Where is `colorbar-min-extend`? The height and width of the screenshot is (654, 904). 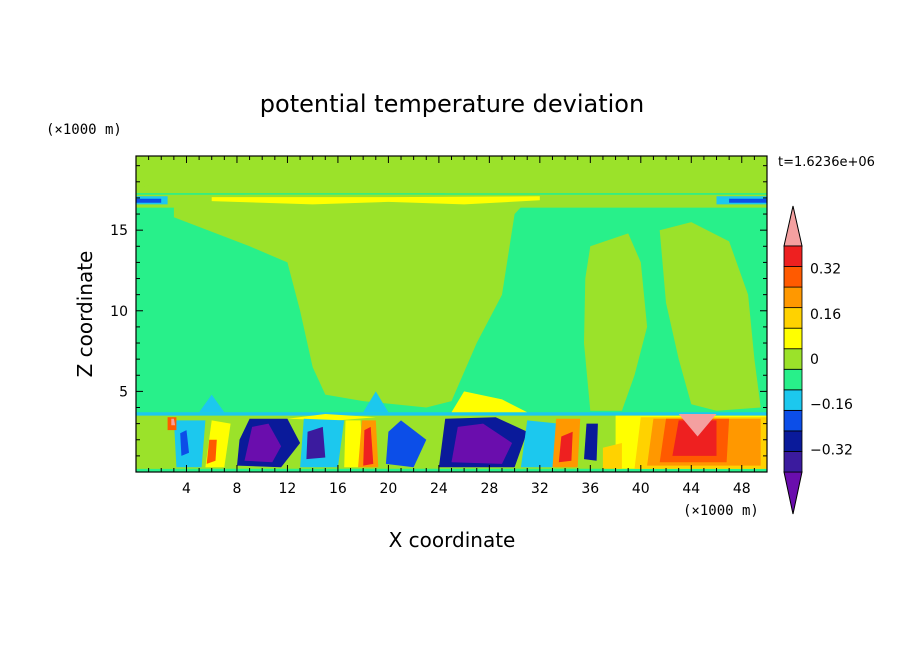
colorbar-min-extend is located at coordinates (793, 493).